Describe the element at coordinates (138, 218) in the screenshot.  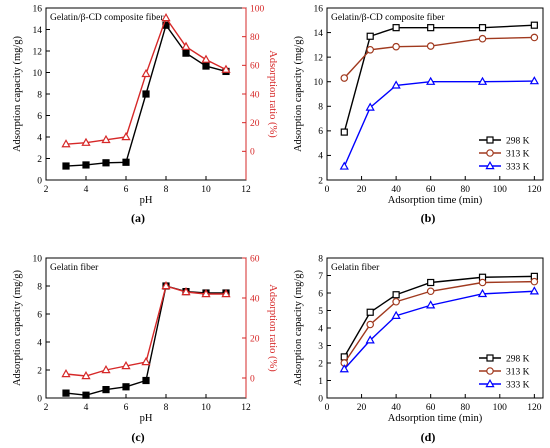
I see `panel-label: (a)` at that location.